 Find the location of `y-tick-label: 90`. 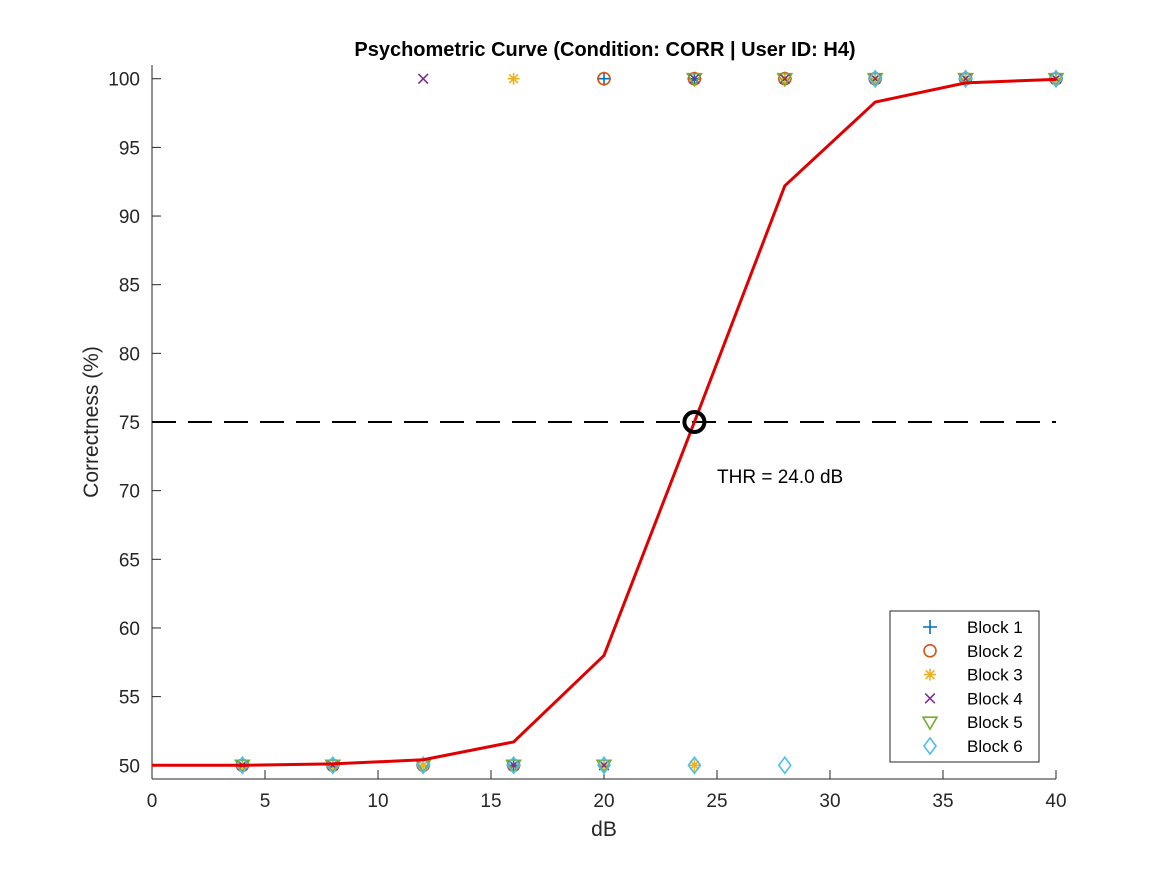

y-tick-label: 90 is located at coordinates (129, 217).